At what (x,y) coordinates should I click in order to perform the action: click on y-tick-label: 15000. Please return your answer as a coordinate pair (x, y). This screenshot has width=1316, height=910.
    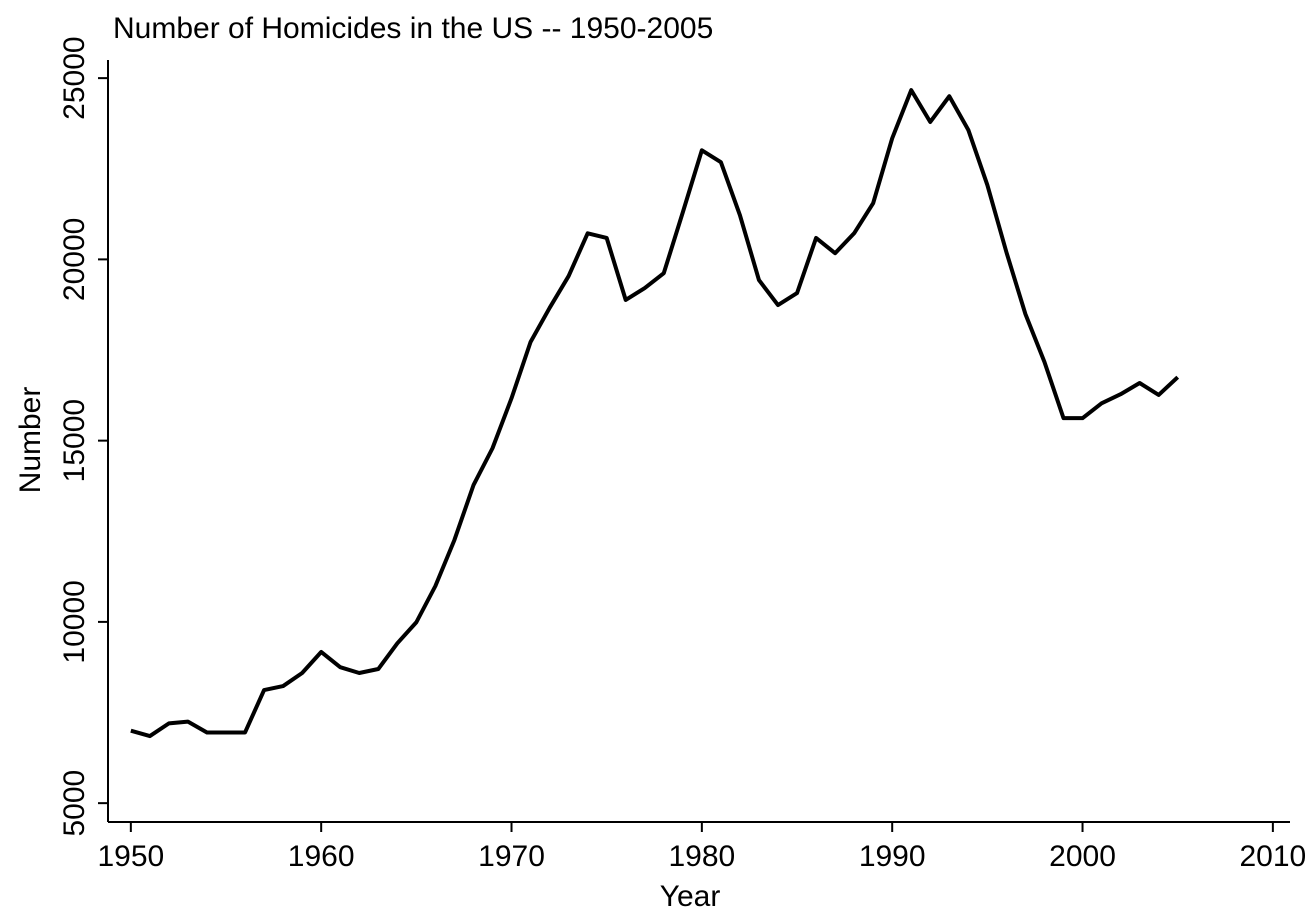
    Looking at the image, I should click on (74, 440).